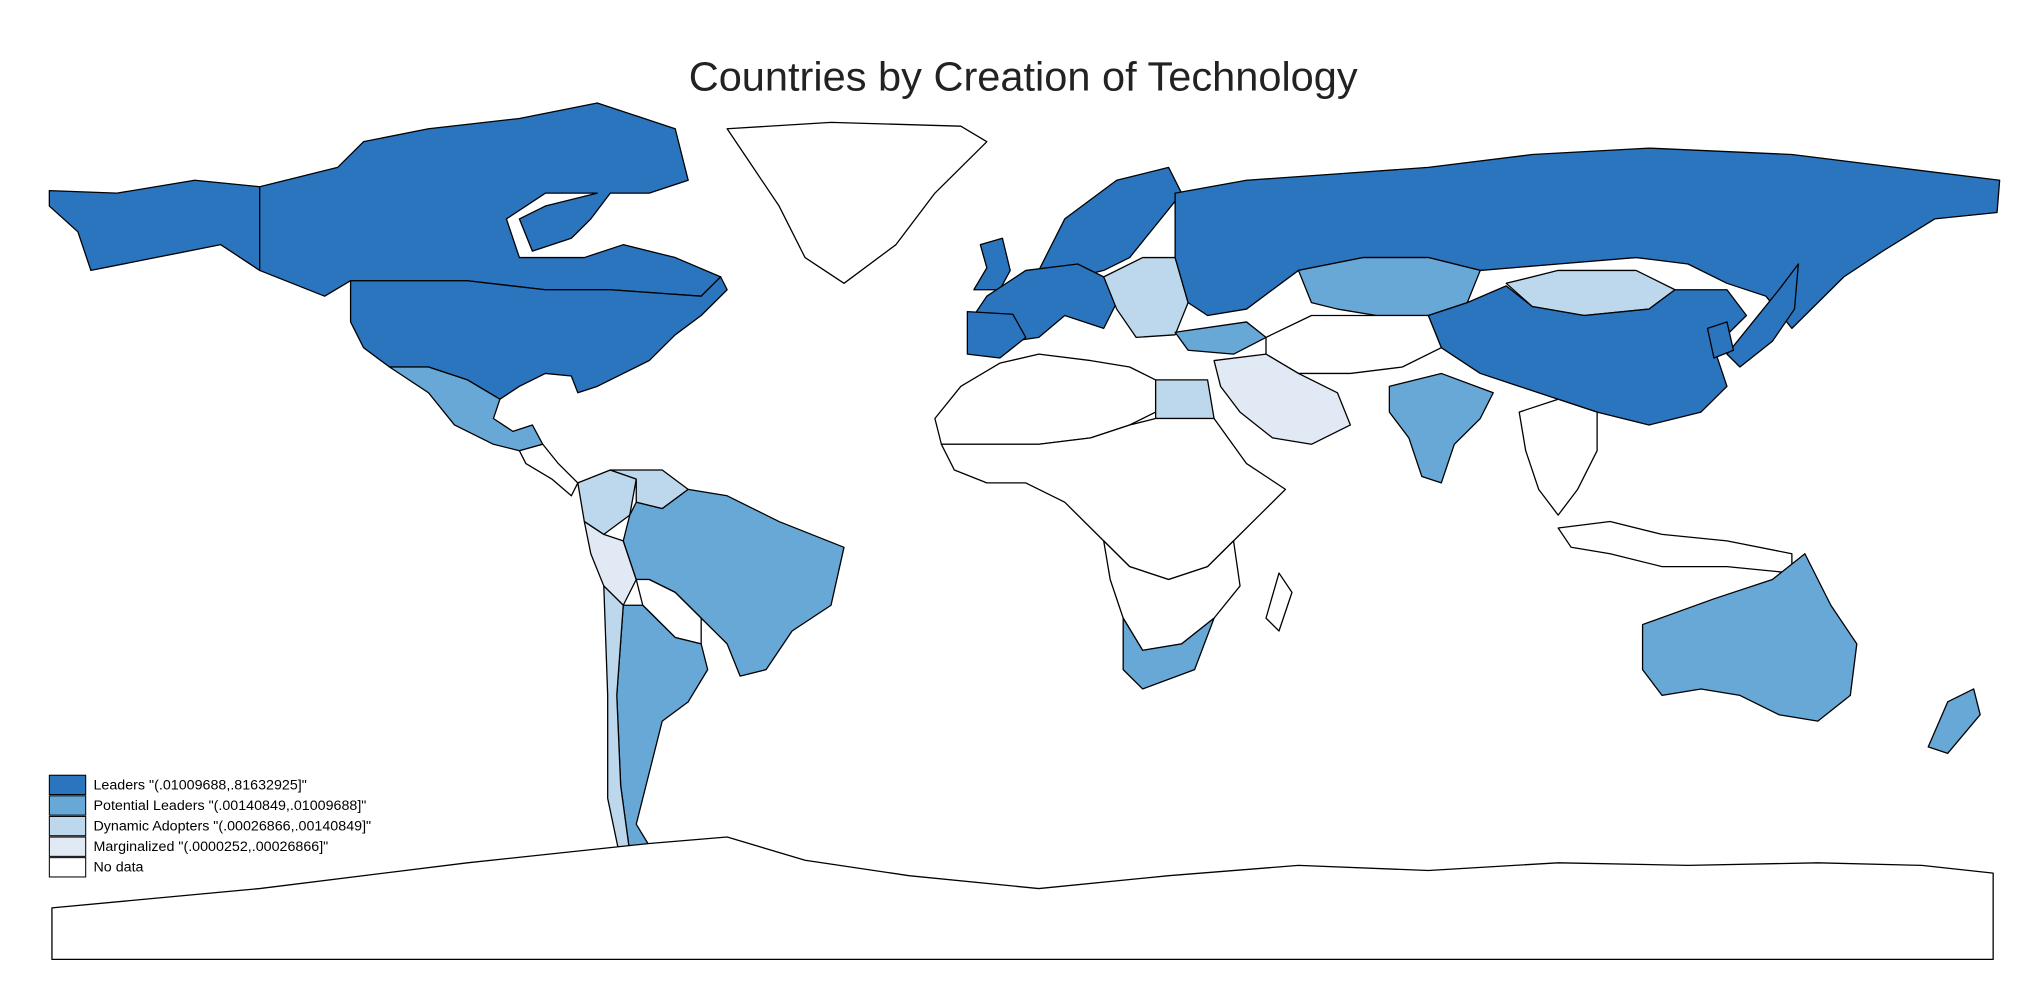 The height and width of the screenshot is (989, 2036). Describe the element at coordinates (996, 334) in the screenshot. I see `iberia` at that location.